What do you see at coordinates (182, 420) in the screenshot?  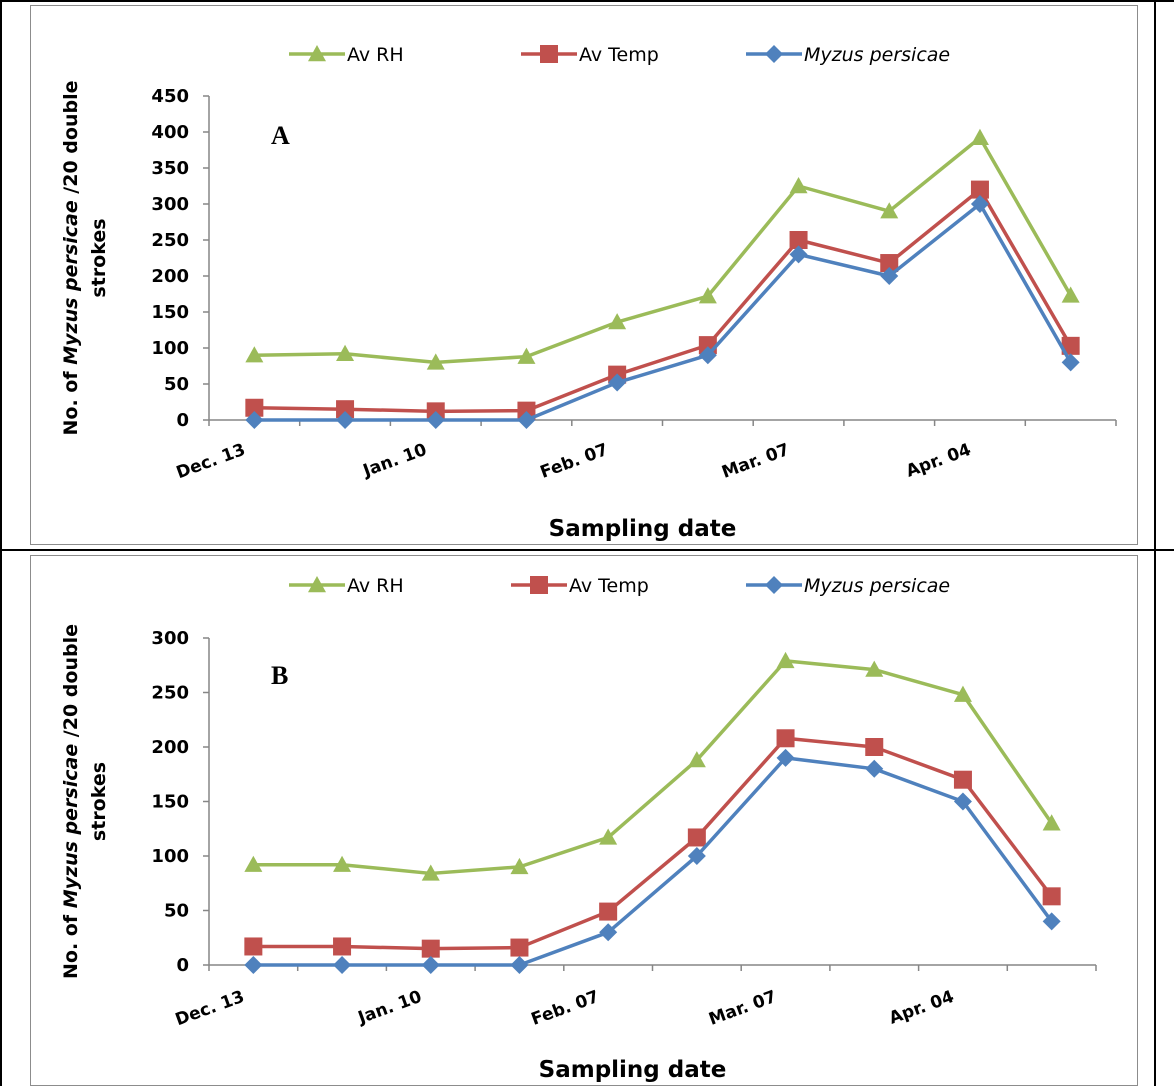 I see `y-tick-label: 0` at bounding box center [182, 420].